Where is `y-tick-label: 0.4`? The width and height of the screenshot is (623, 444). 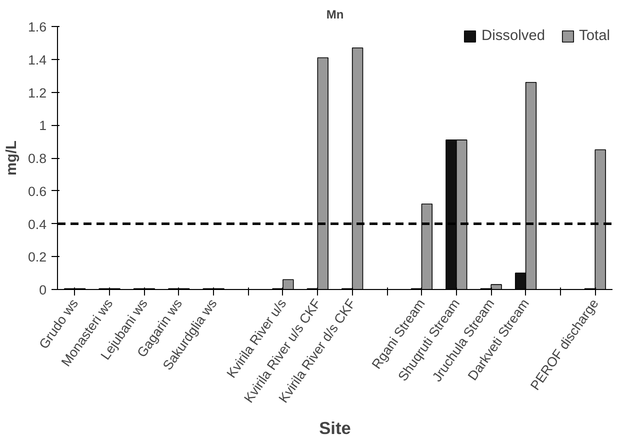
y-tick-label: 0.4 is located at coordinates (38, 224).